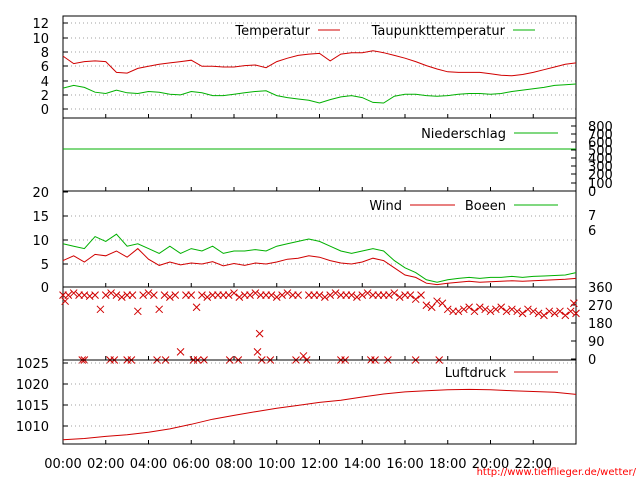 This screenshot has width=640, height=480. I want to click on ytick-label-temperature-4: 8, so click(45, 53).